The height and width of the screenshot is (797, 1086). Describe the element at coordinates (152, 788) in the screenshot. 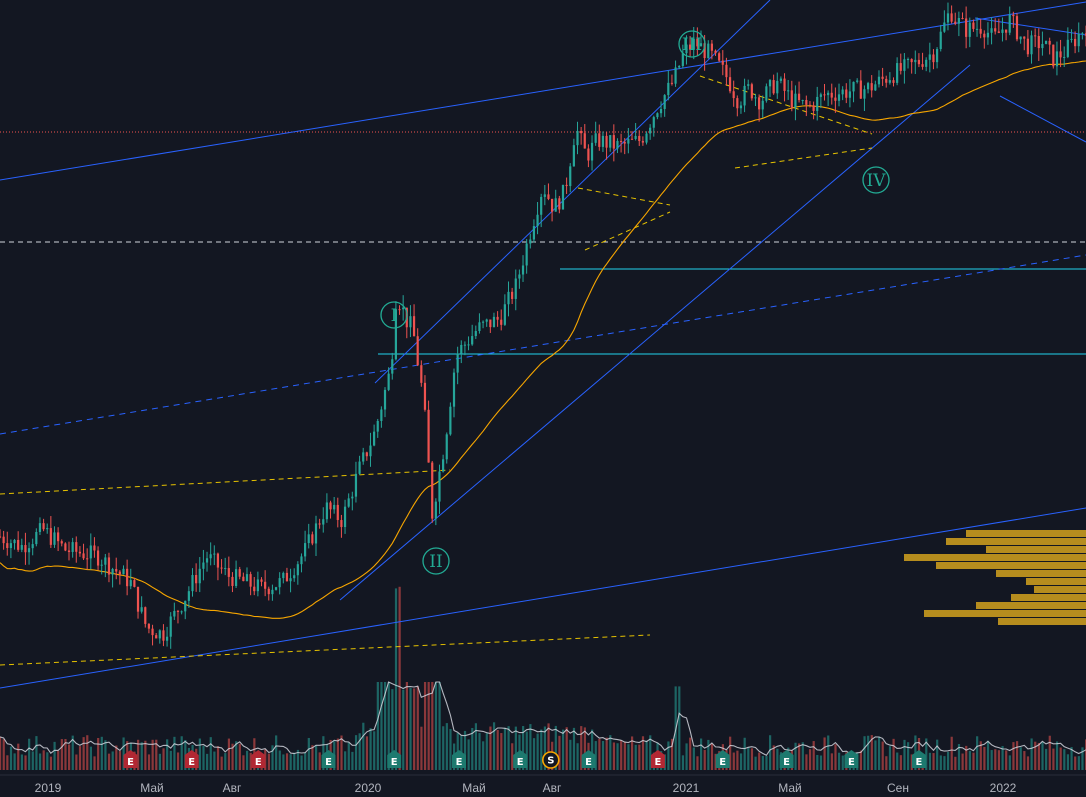

I see `x-tick-label: Май` at that location.